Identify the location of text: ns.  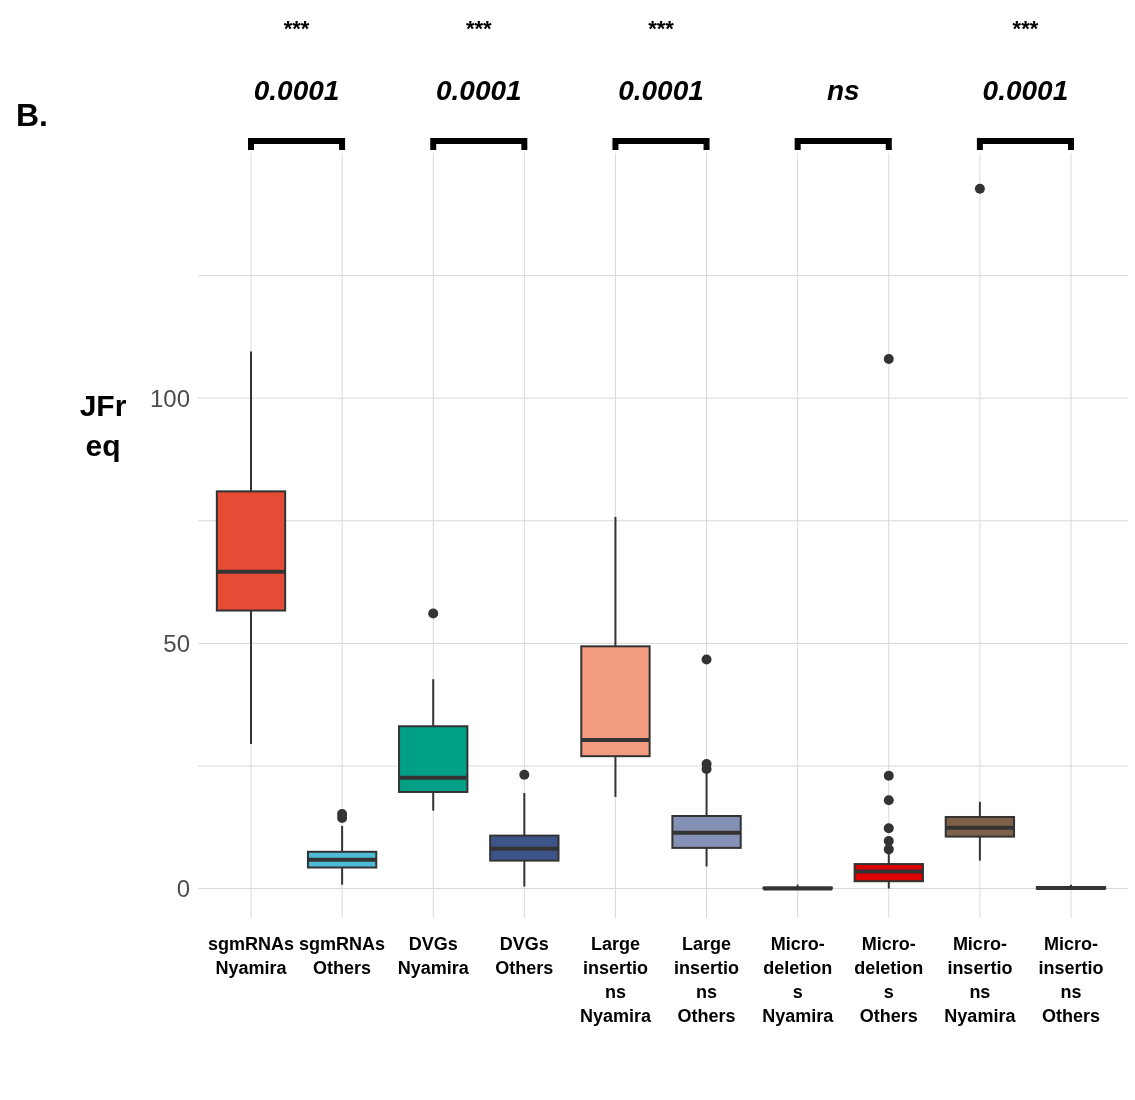
(843, 90).